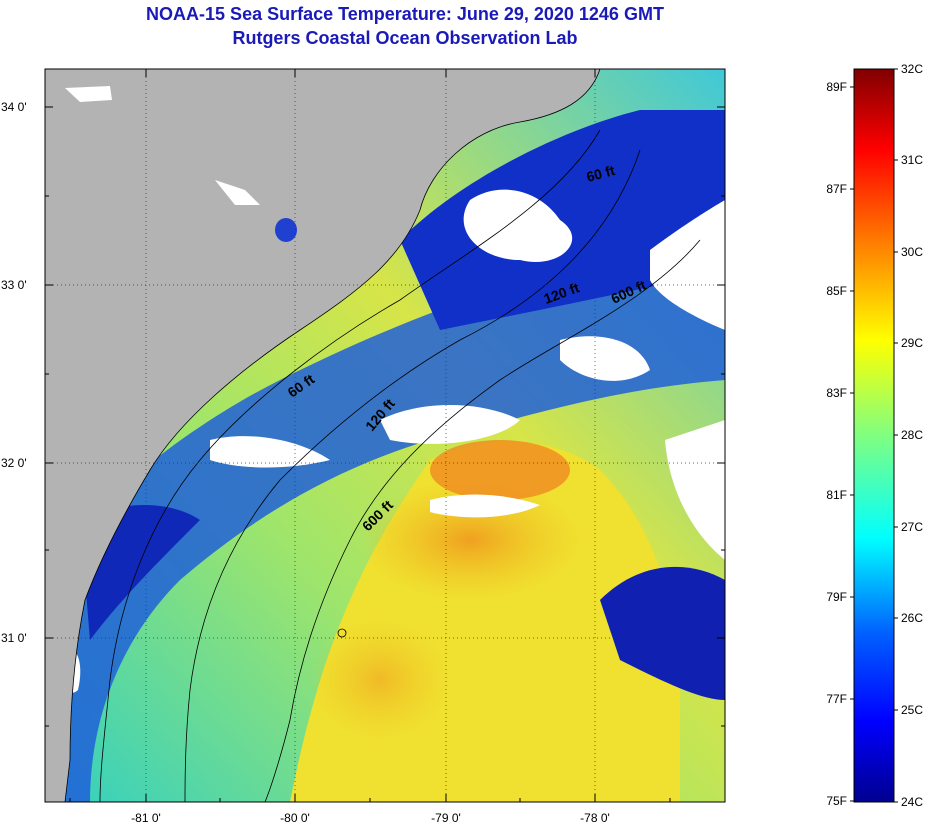 The height and width of the screenshot is (832, 936). I want to click on cold-offshore-region, so click(662, 633).